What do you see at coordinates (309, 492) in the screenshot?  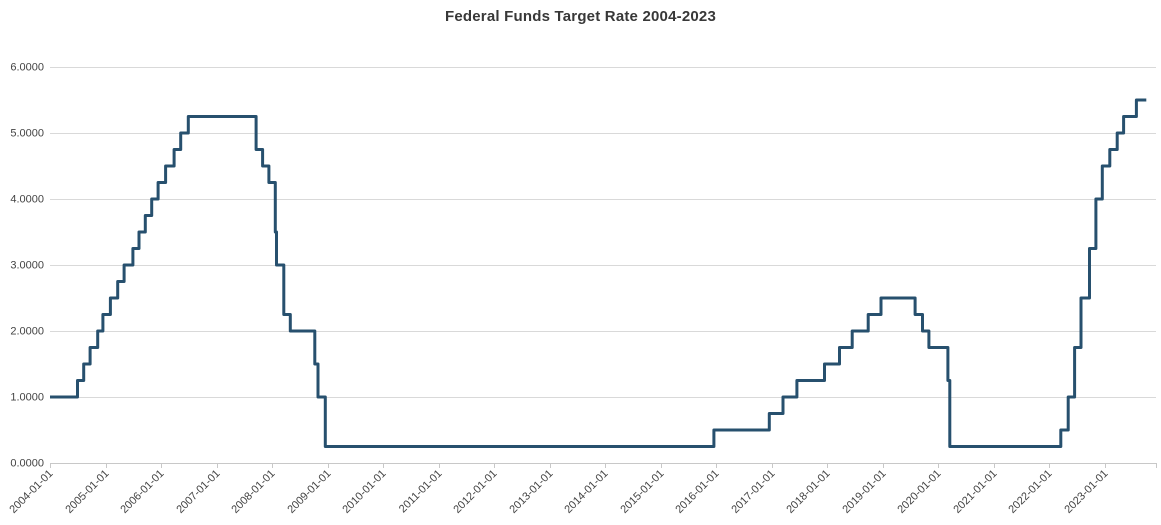 I see `x-tick-label: 2009-01-01` at bounding box center [309, 492].